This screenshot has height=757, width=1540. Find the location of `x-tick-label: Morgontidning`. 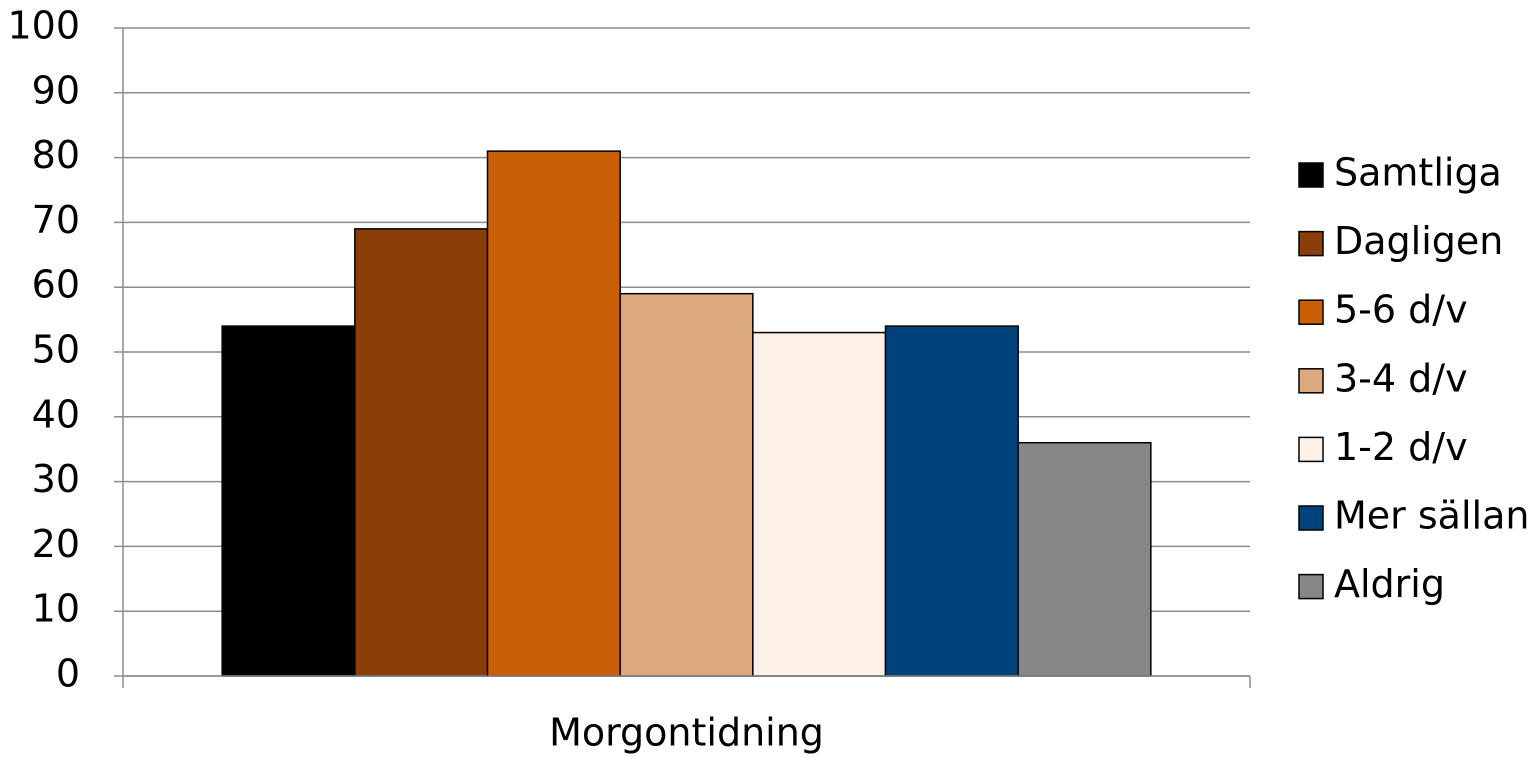

x-tick-label: Morgontidning is located at coordinates (686, 733).